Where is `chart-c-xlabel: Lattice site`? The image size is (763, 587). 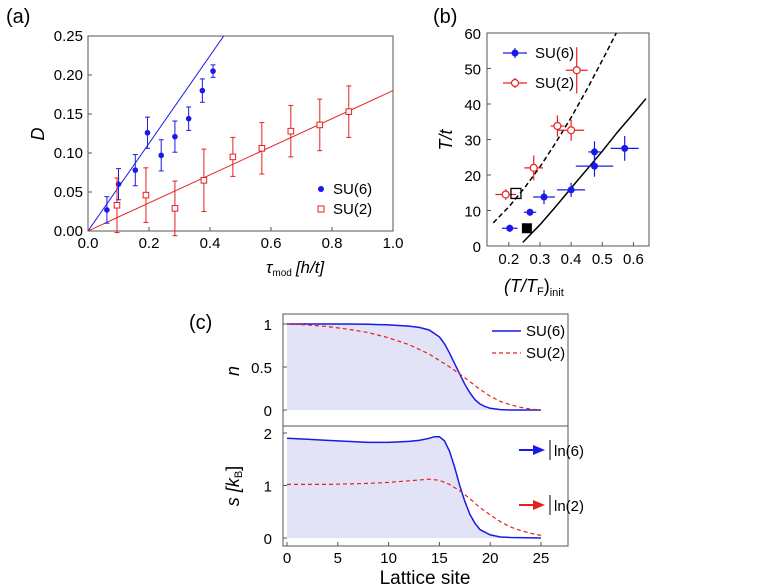
chart-c-xlabel: Lattice site is located at coordinates (425, 577).